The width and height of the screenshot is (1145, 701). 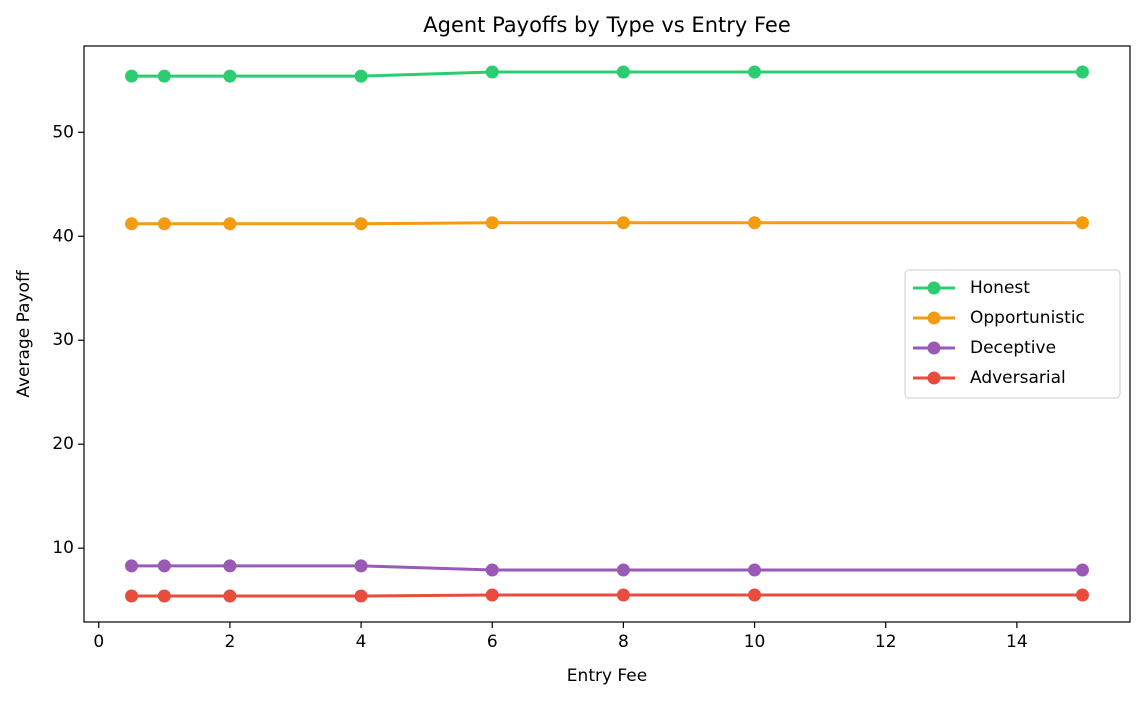 What do you see at coordinates (63, 236) in the screenshot?
I see `y-tick-label: 40` at bounding box center [63, 236].